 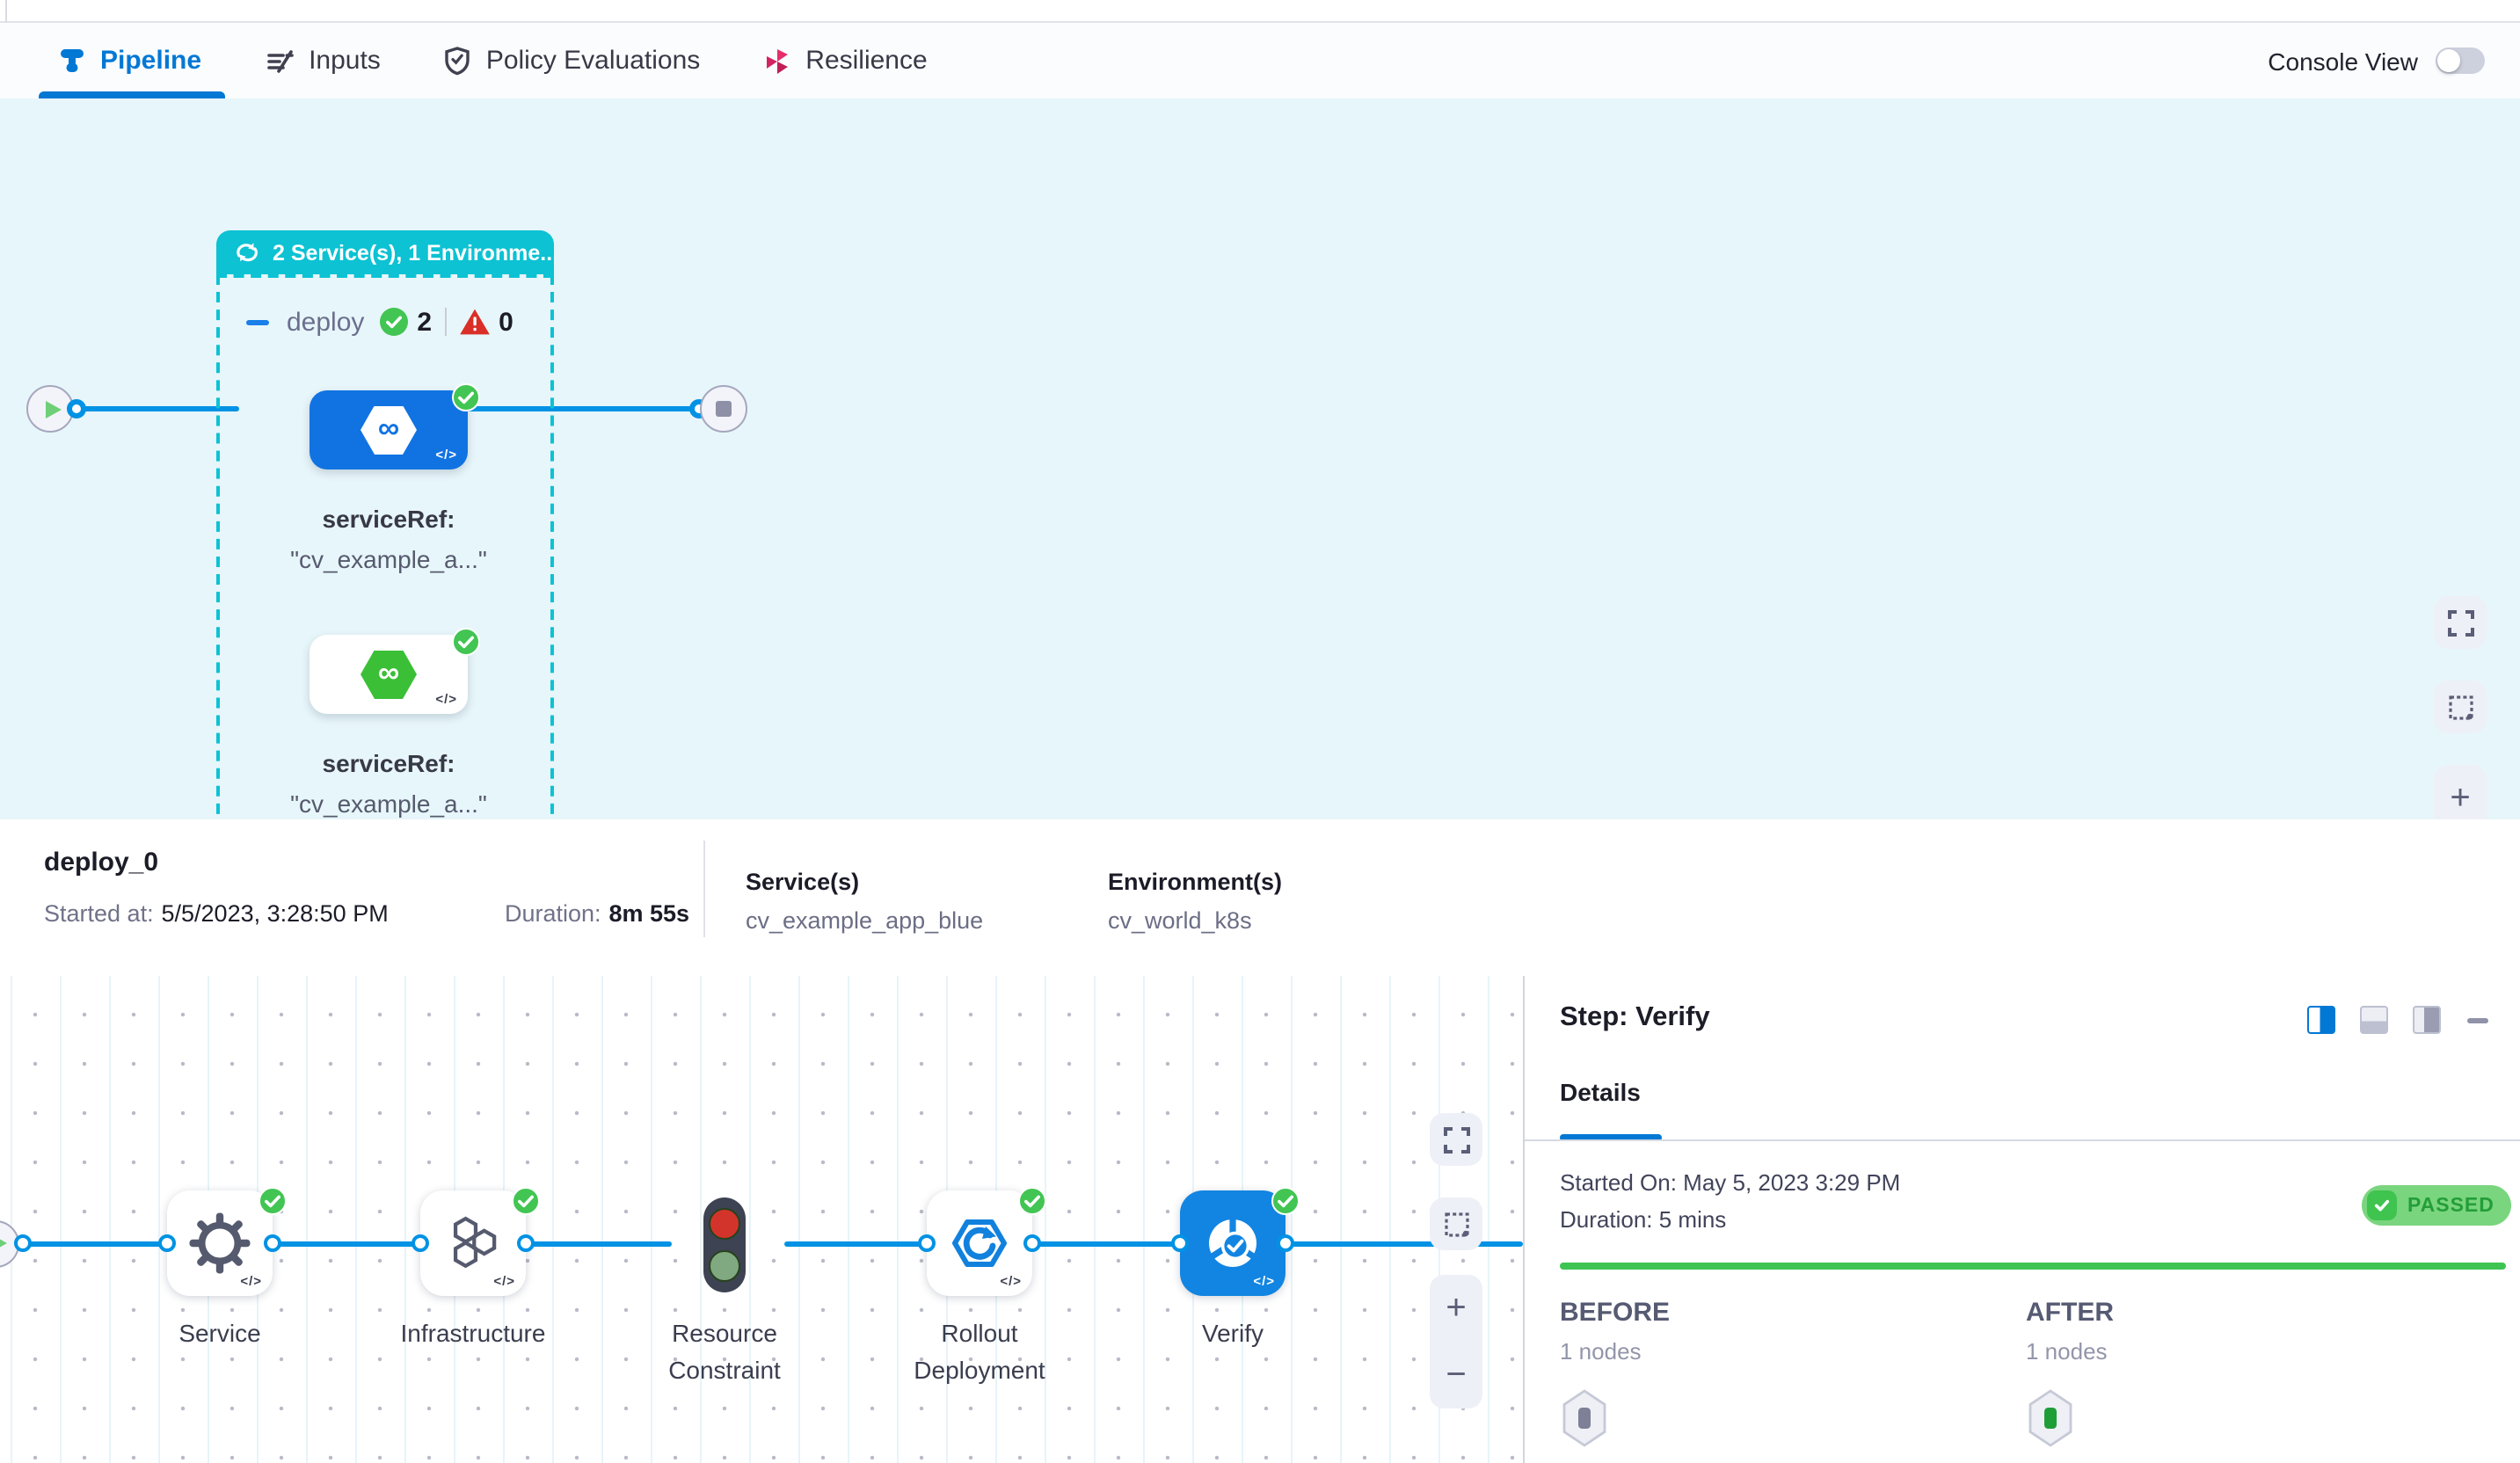 I want to click on panel-duration-text: Duration: 5 mins, so click(x=1643, y=1219).